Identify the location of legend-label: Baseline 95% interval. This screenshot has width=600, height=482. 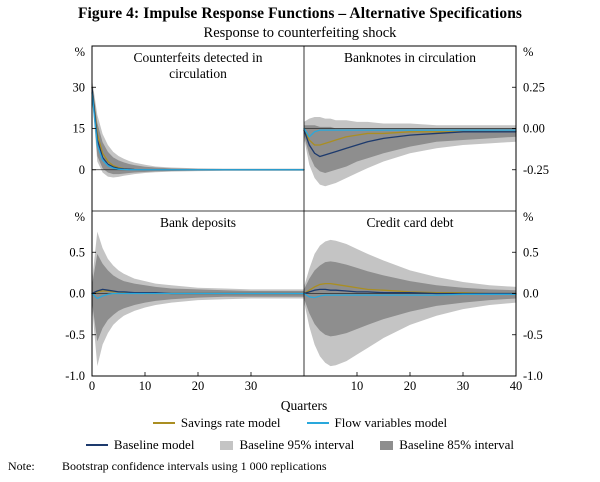
(297, 444).